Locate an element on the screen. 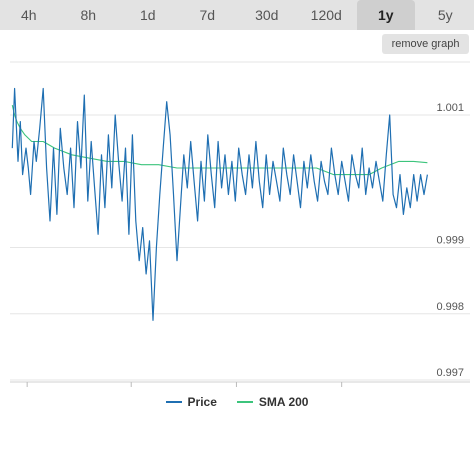 Image resolution: width=474 pixels, height=455 pixels. y-tick-label: 1.001 is located at coordinates (450, 108).